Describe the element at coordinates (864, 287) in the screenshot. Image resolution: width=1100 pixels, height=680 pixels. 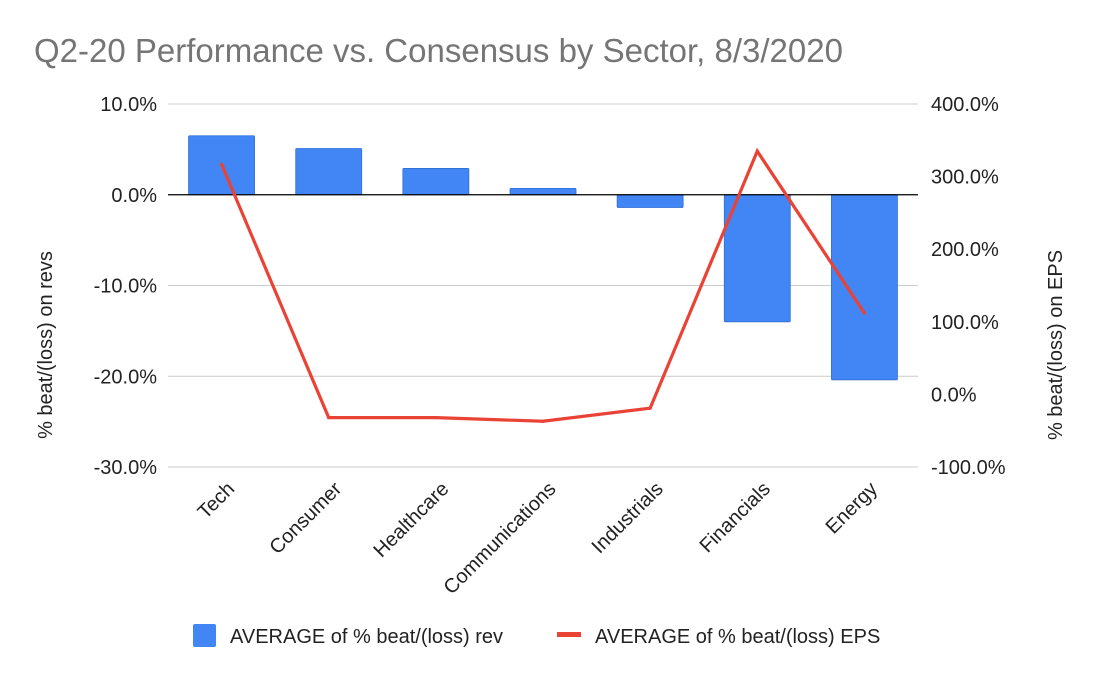
I see `bar-energy` at that location.